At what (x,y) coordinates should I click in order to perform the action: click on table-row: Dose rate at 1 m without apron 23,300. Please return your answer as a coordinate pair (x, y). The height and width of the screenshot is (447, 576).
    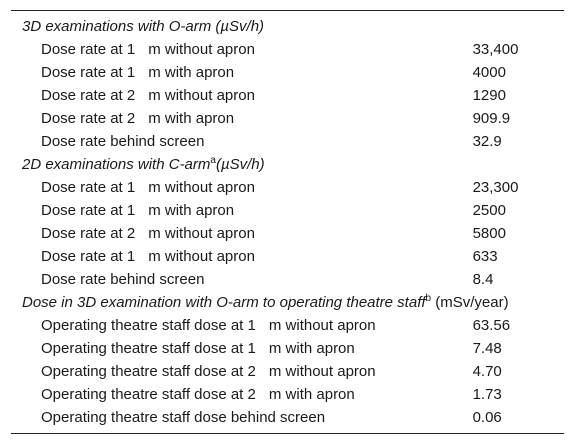
    Looking at the image, I should click on (287, 187).